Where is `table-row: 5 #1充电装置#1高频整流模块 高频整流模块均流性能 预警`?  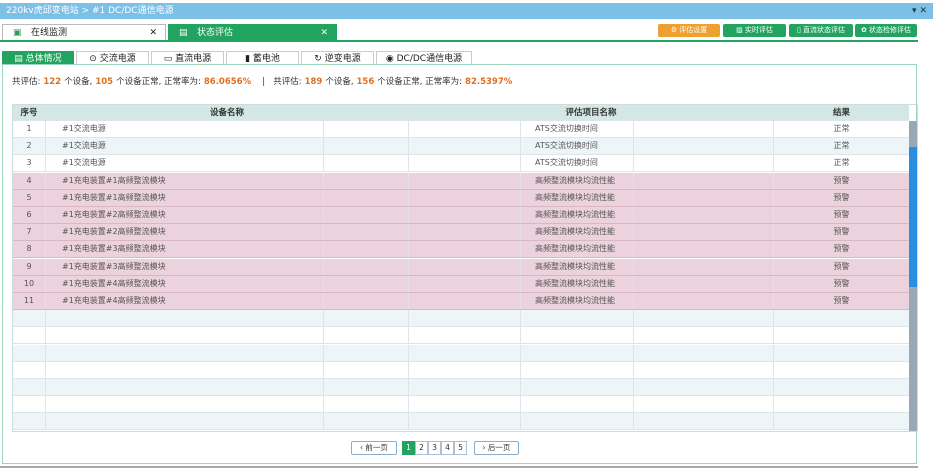
table-row: 5 #1充电装置#1高频整流模块 高频整流模块均流性能 预警 is located at coordinates (461, 198).